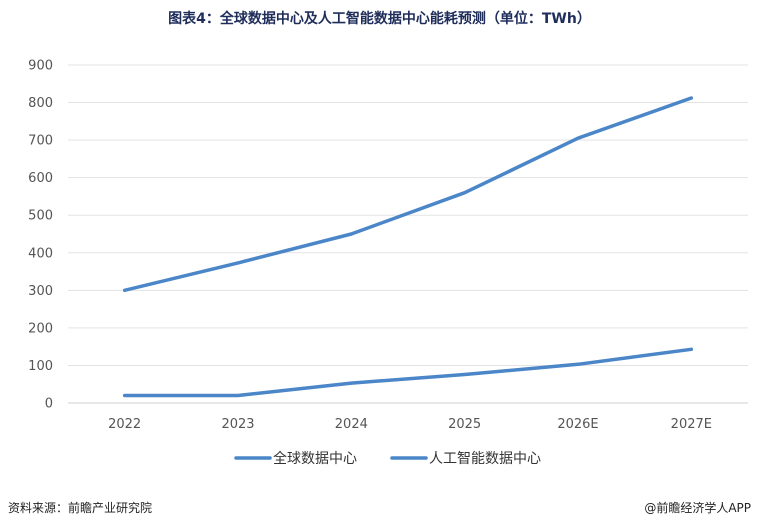 This screenshot has width=759, height=525. I want to click on x-tick-label: 2024, so click(351, 424).